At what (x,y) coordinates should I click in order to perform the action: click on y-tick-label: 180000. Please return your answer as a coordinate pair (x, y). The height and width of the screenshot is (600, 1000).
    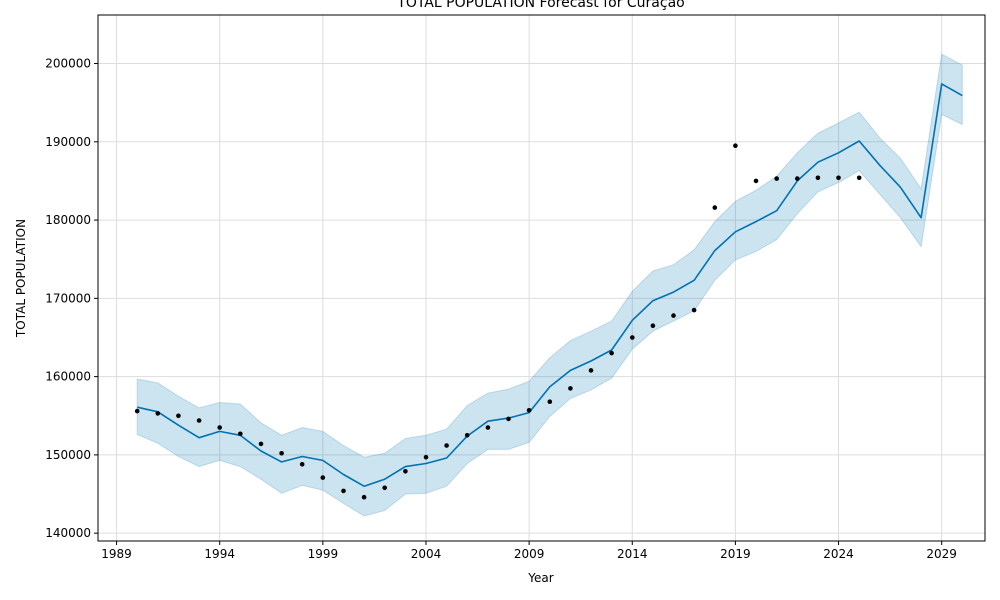
    Looking at the image, I should click on (68, 220).